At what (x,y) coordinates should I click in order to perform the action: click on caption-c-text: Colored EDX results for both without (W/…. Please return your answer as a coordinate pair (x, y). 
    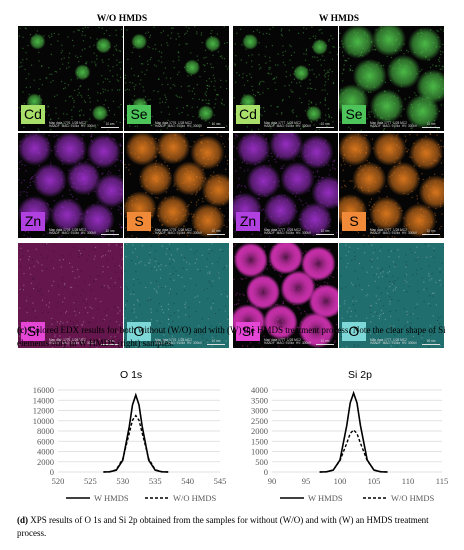
    Looking at the image, I should click on (231, 336).